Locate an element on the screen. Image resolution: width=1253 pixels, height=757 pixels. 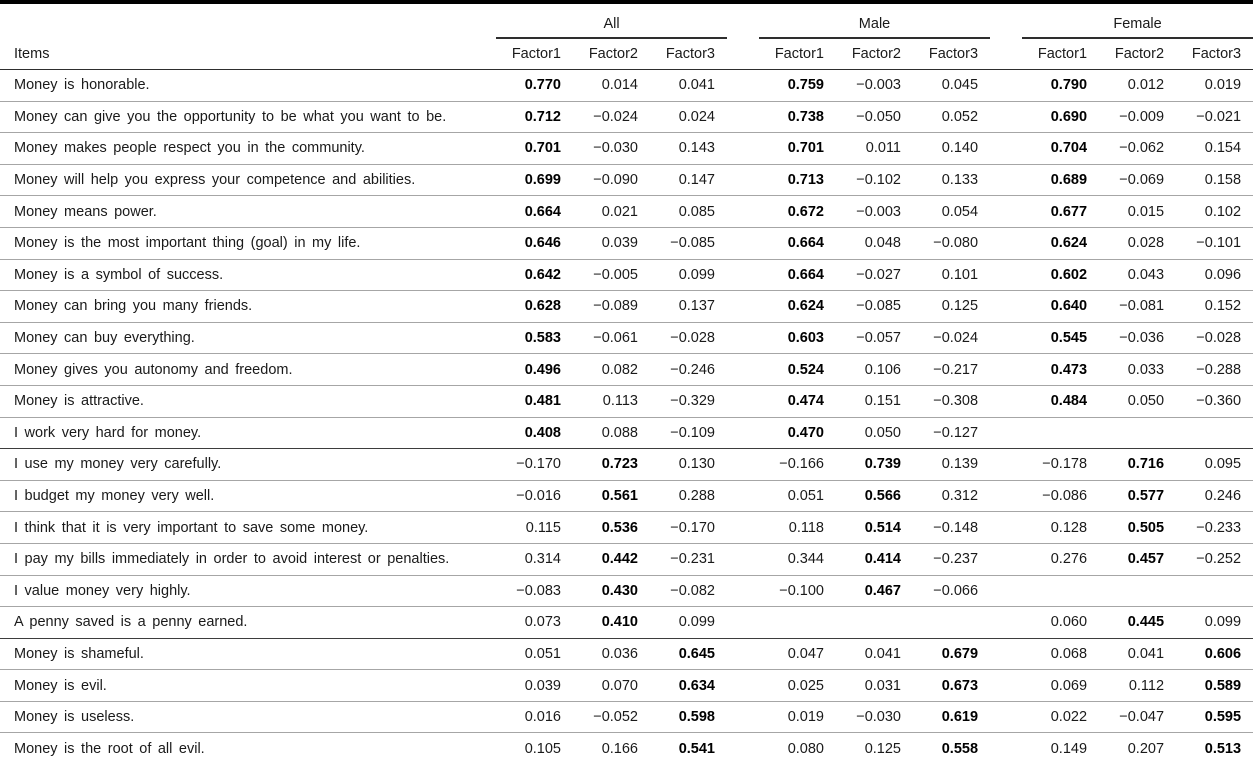
factor-loading-value: 0.445 is located at coordinates (1138, 622).